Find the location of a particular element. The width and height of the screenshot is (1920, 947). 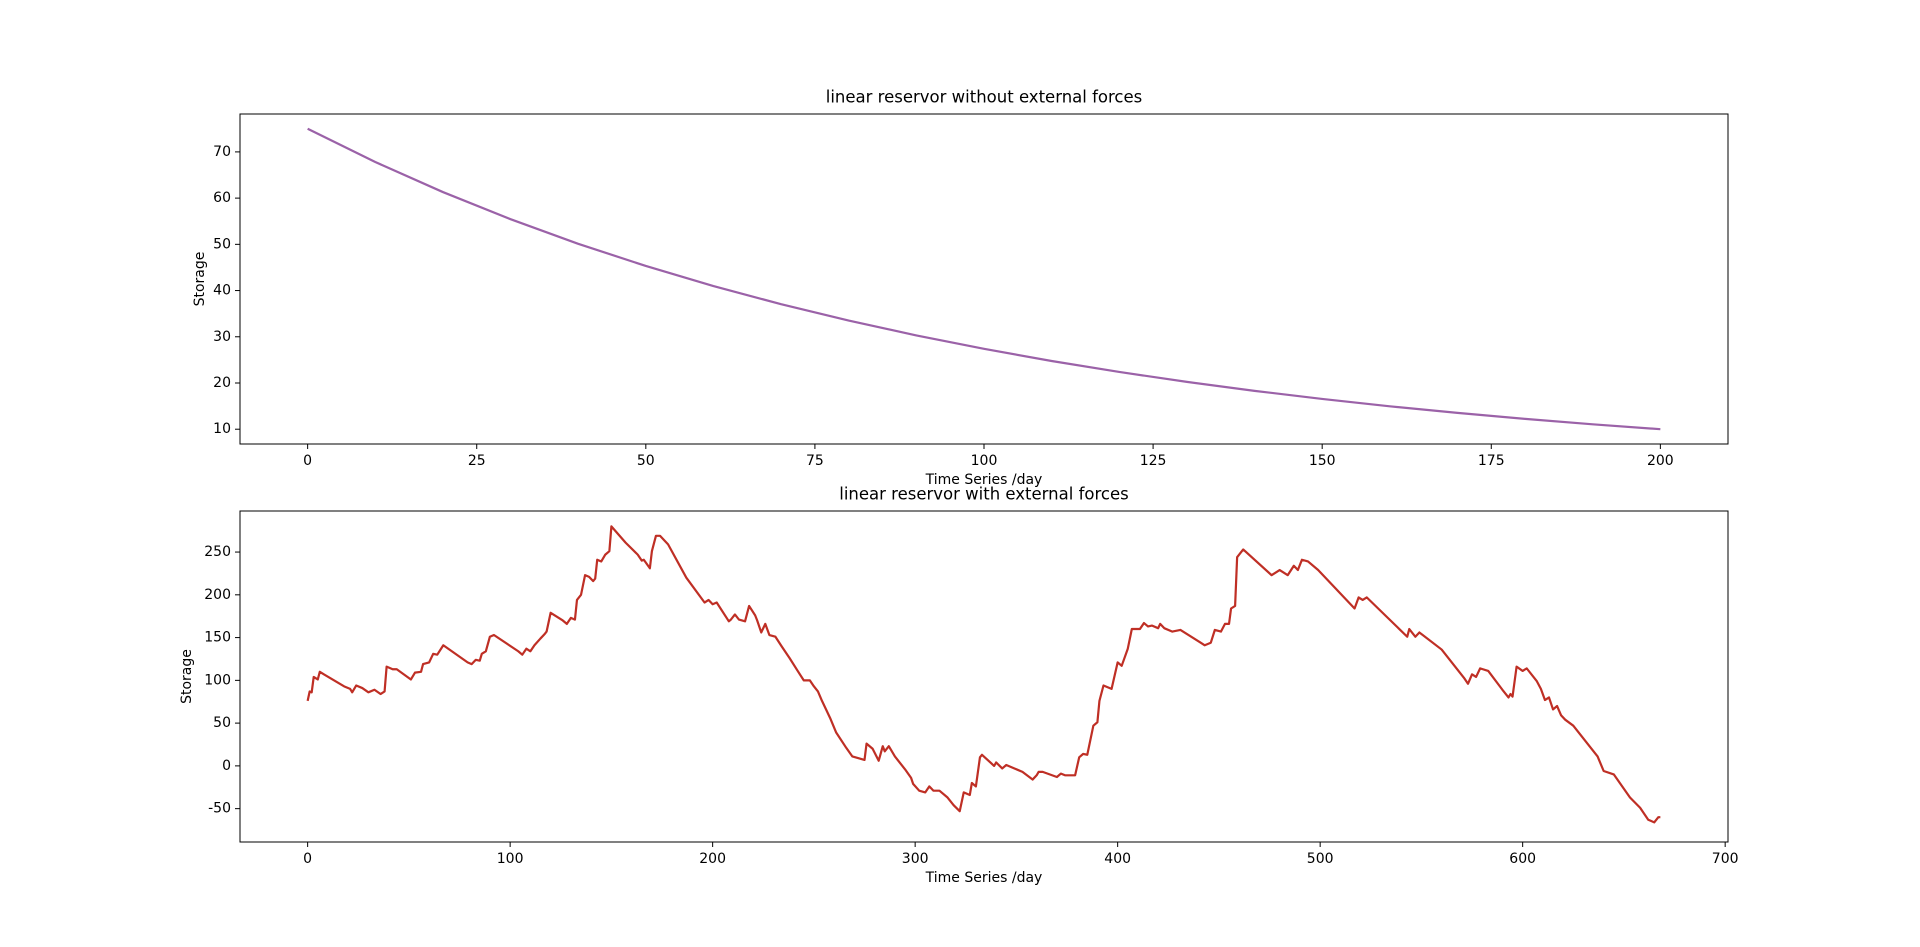

y-tick-label: 70 is located at coordinates (222, 152).